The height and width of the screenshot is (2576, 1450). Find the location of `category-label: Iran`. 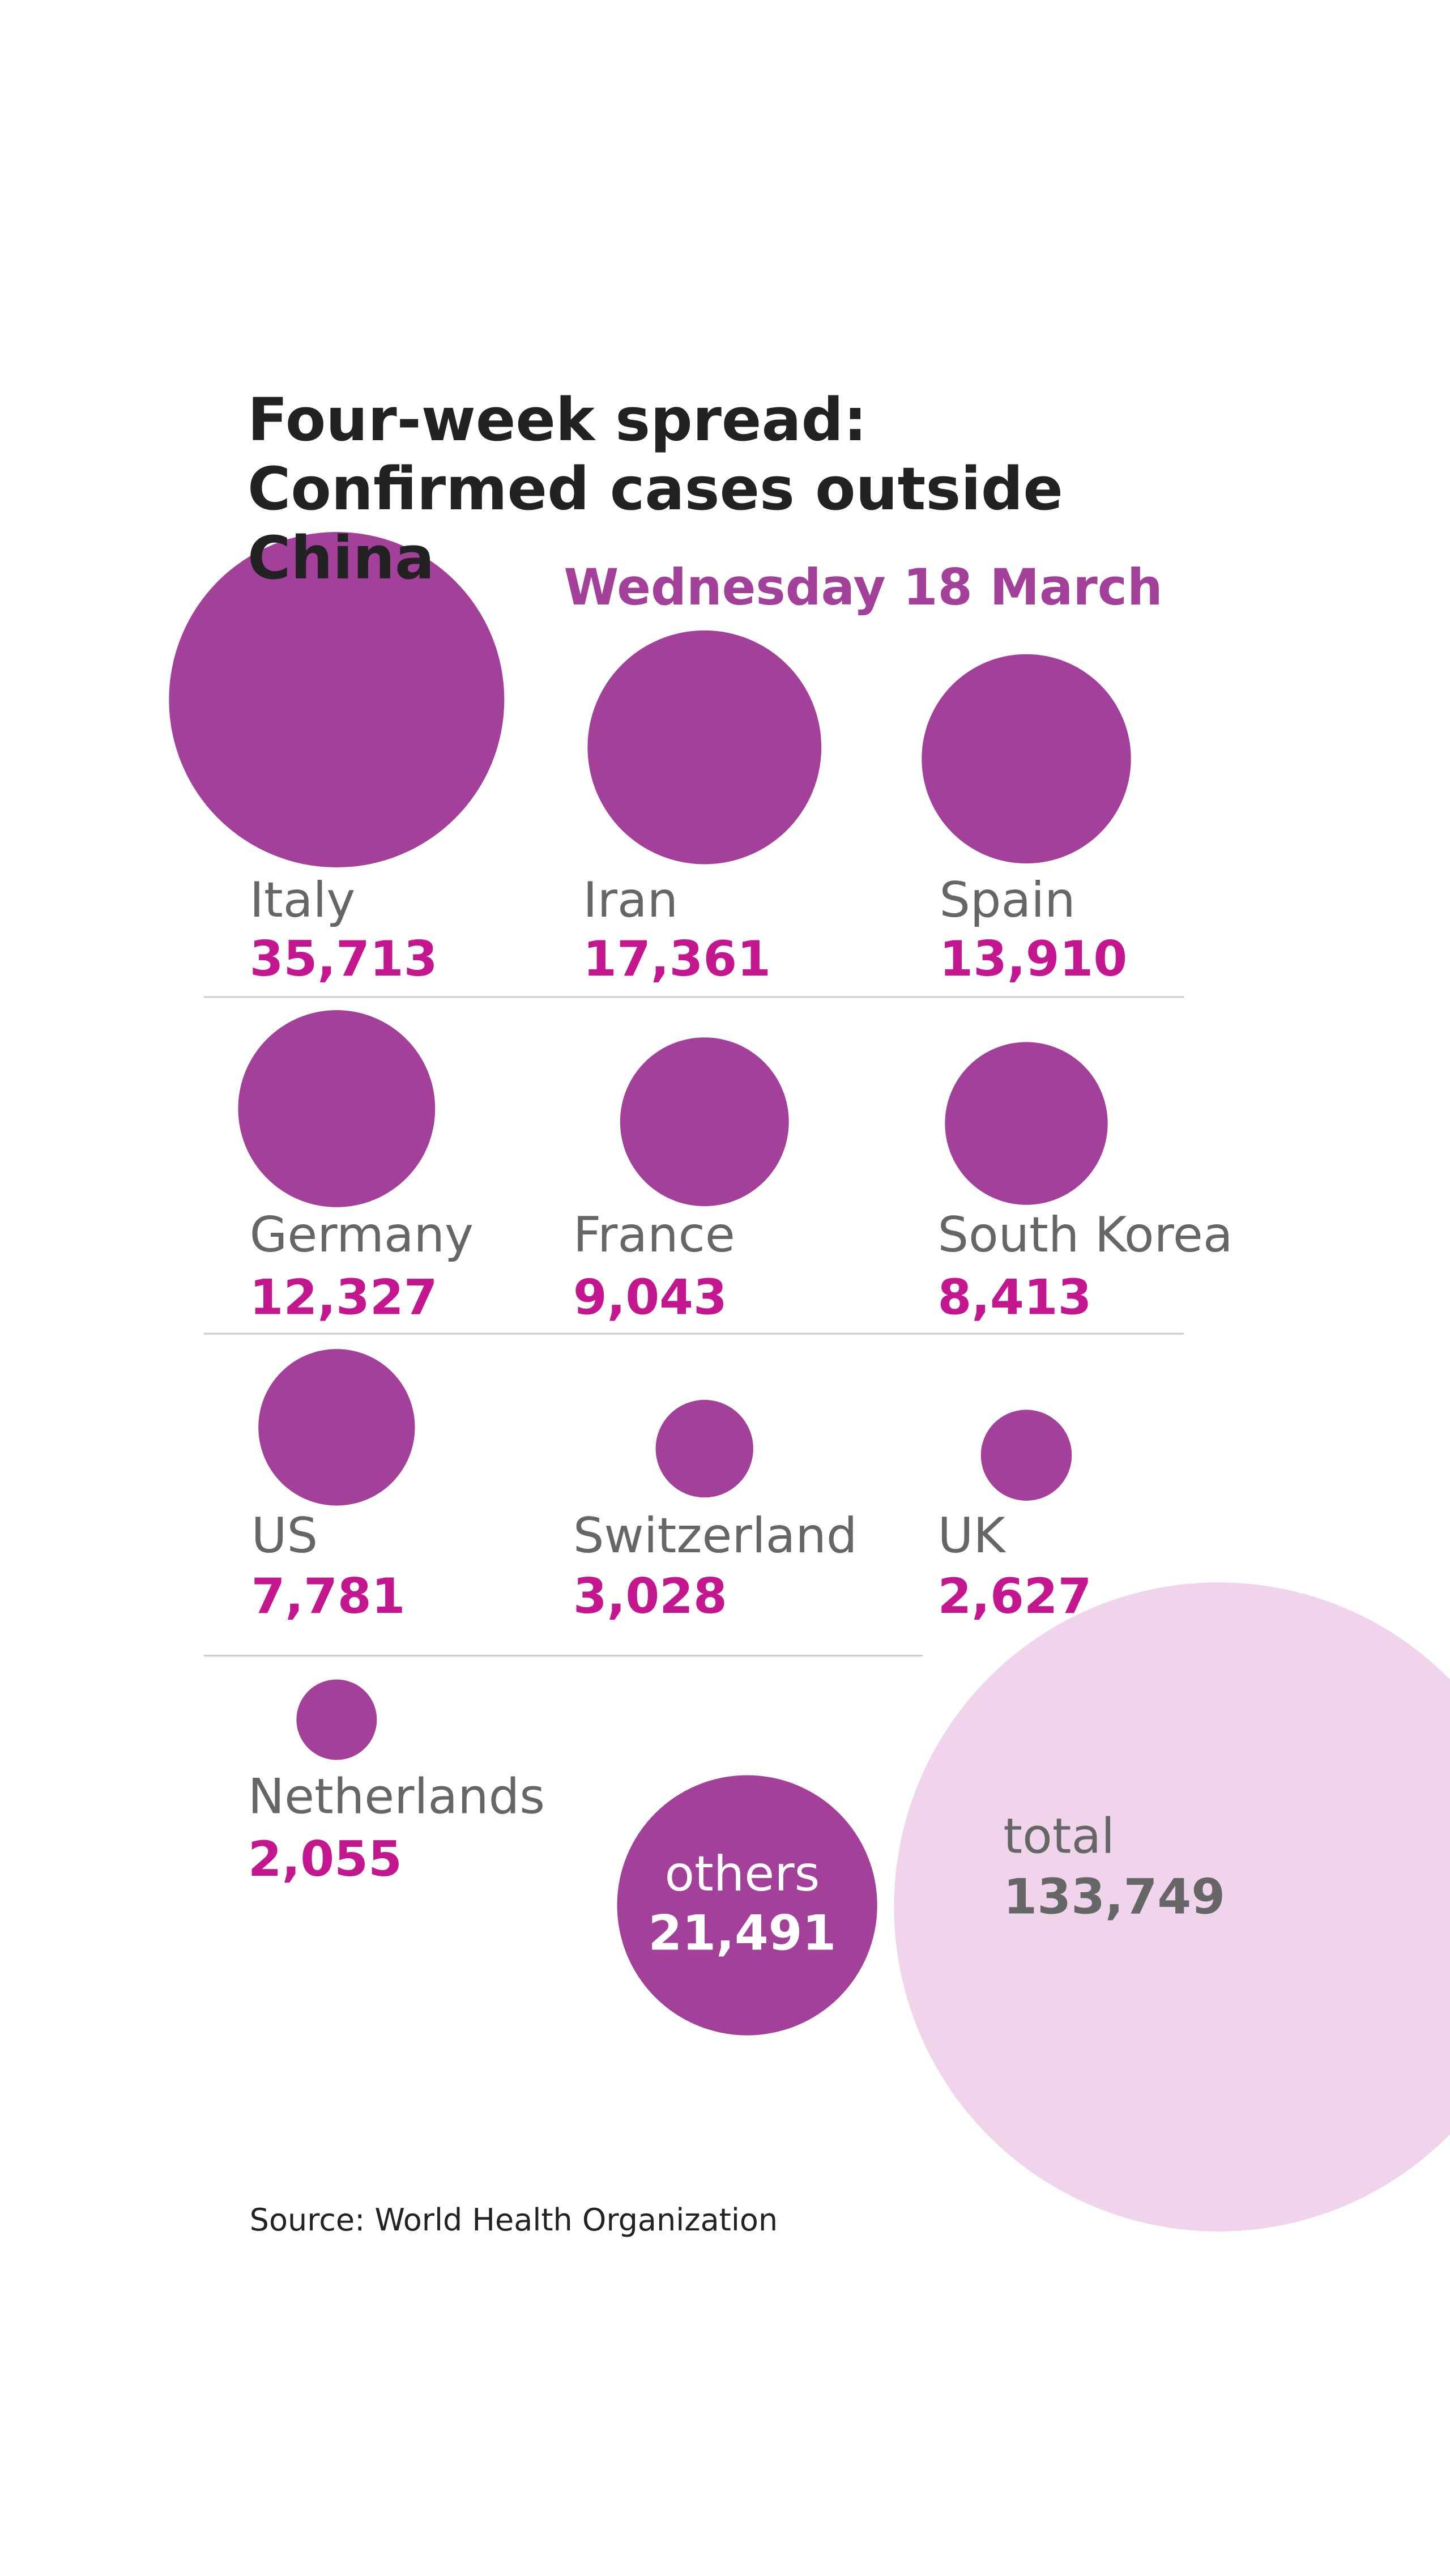

category-label: Iran is located at coordinates (630, 901).